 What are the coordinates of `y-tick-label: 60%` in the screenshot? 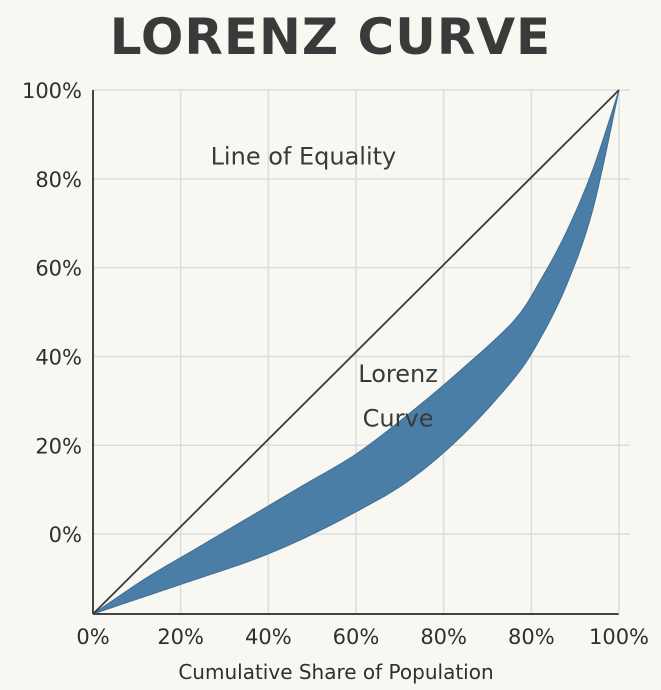 It's located at (58, 269).